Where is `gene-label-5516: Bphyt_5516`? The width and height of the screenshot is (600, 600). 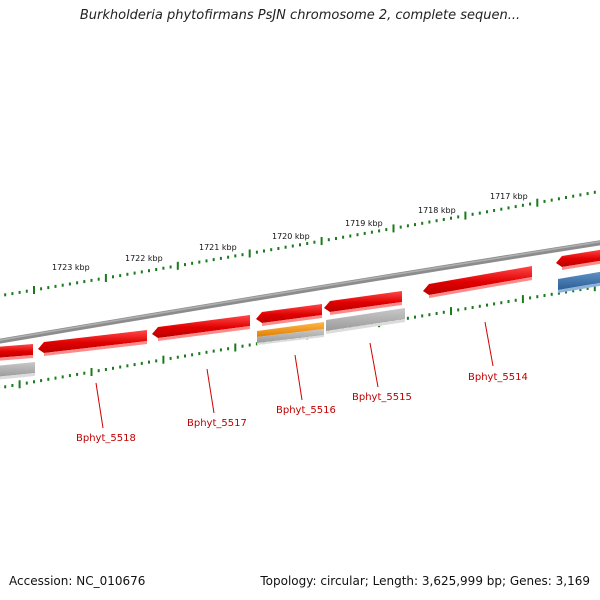 gene-label-5516: Bphyt_5516 is located at coordinates (306, 410).